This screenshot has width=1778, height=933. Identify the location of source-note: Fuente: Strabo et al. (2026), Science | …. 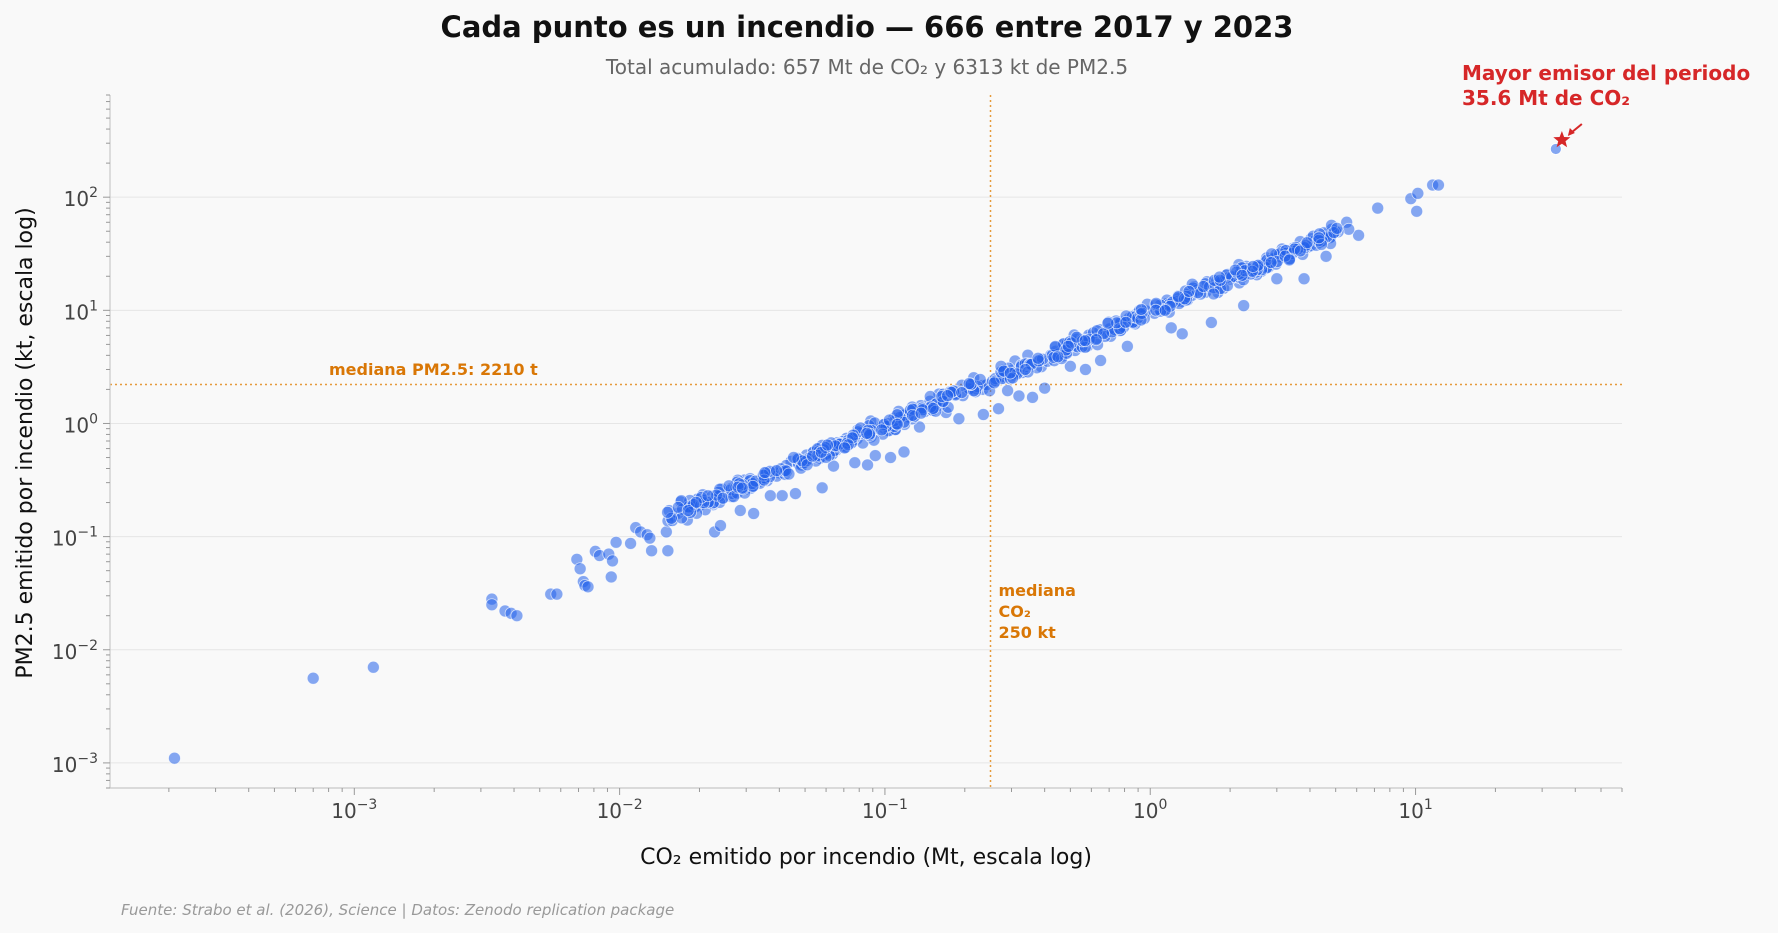
(397, 910).